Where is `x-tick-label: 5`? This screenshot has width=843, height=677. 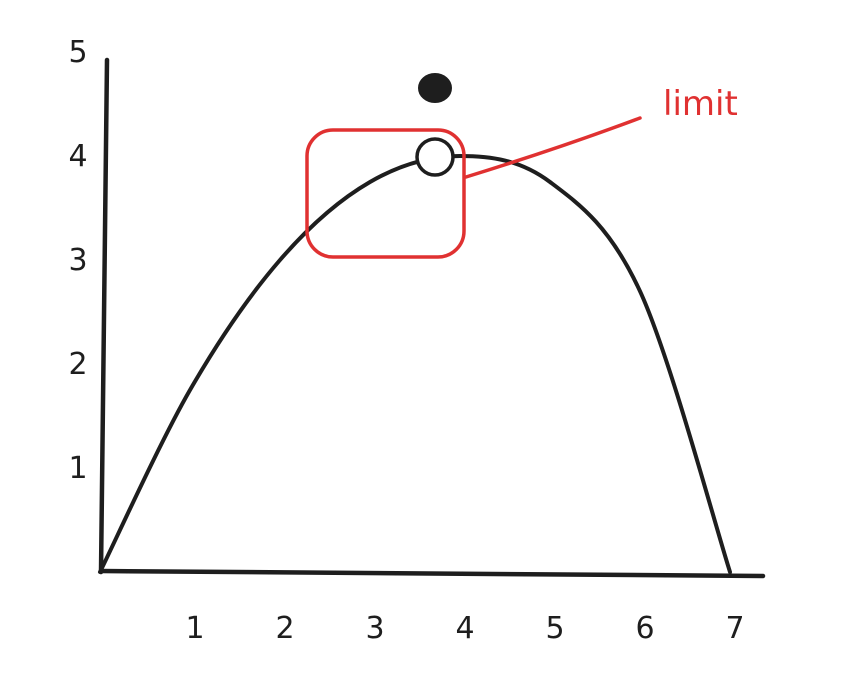 x-tick-label: 5 is located at coordinates (554, 628).